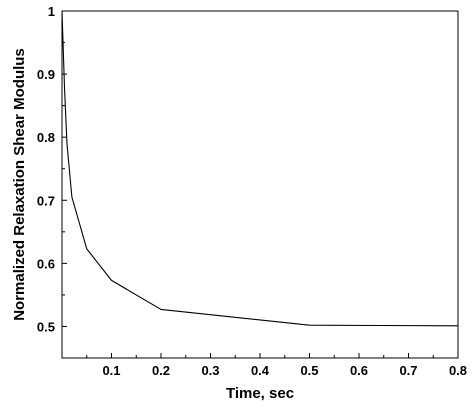 This screenshot has width=474, height=410. I want to click on y-tick-label: 0.9, so click(46, 74).